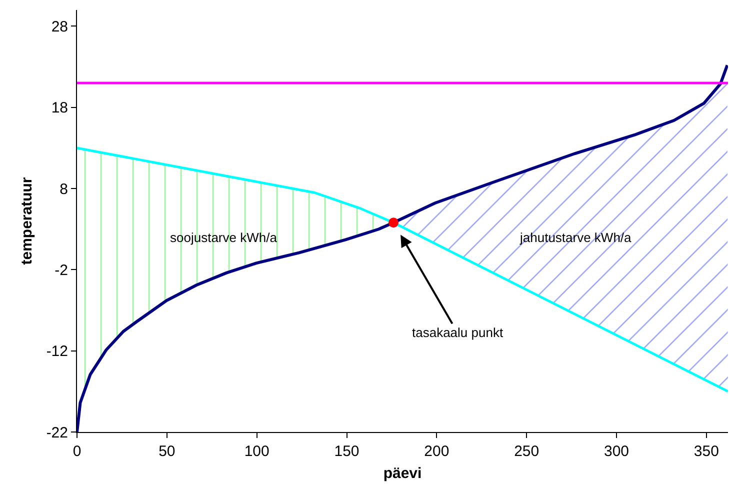 The height and width of the screenshot is (502, 730). Describe the element at coordinates (64, 189) in the screenshot. I see `y-tick-label: 8` at that location.